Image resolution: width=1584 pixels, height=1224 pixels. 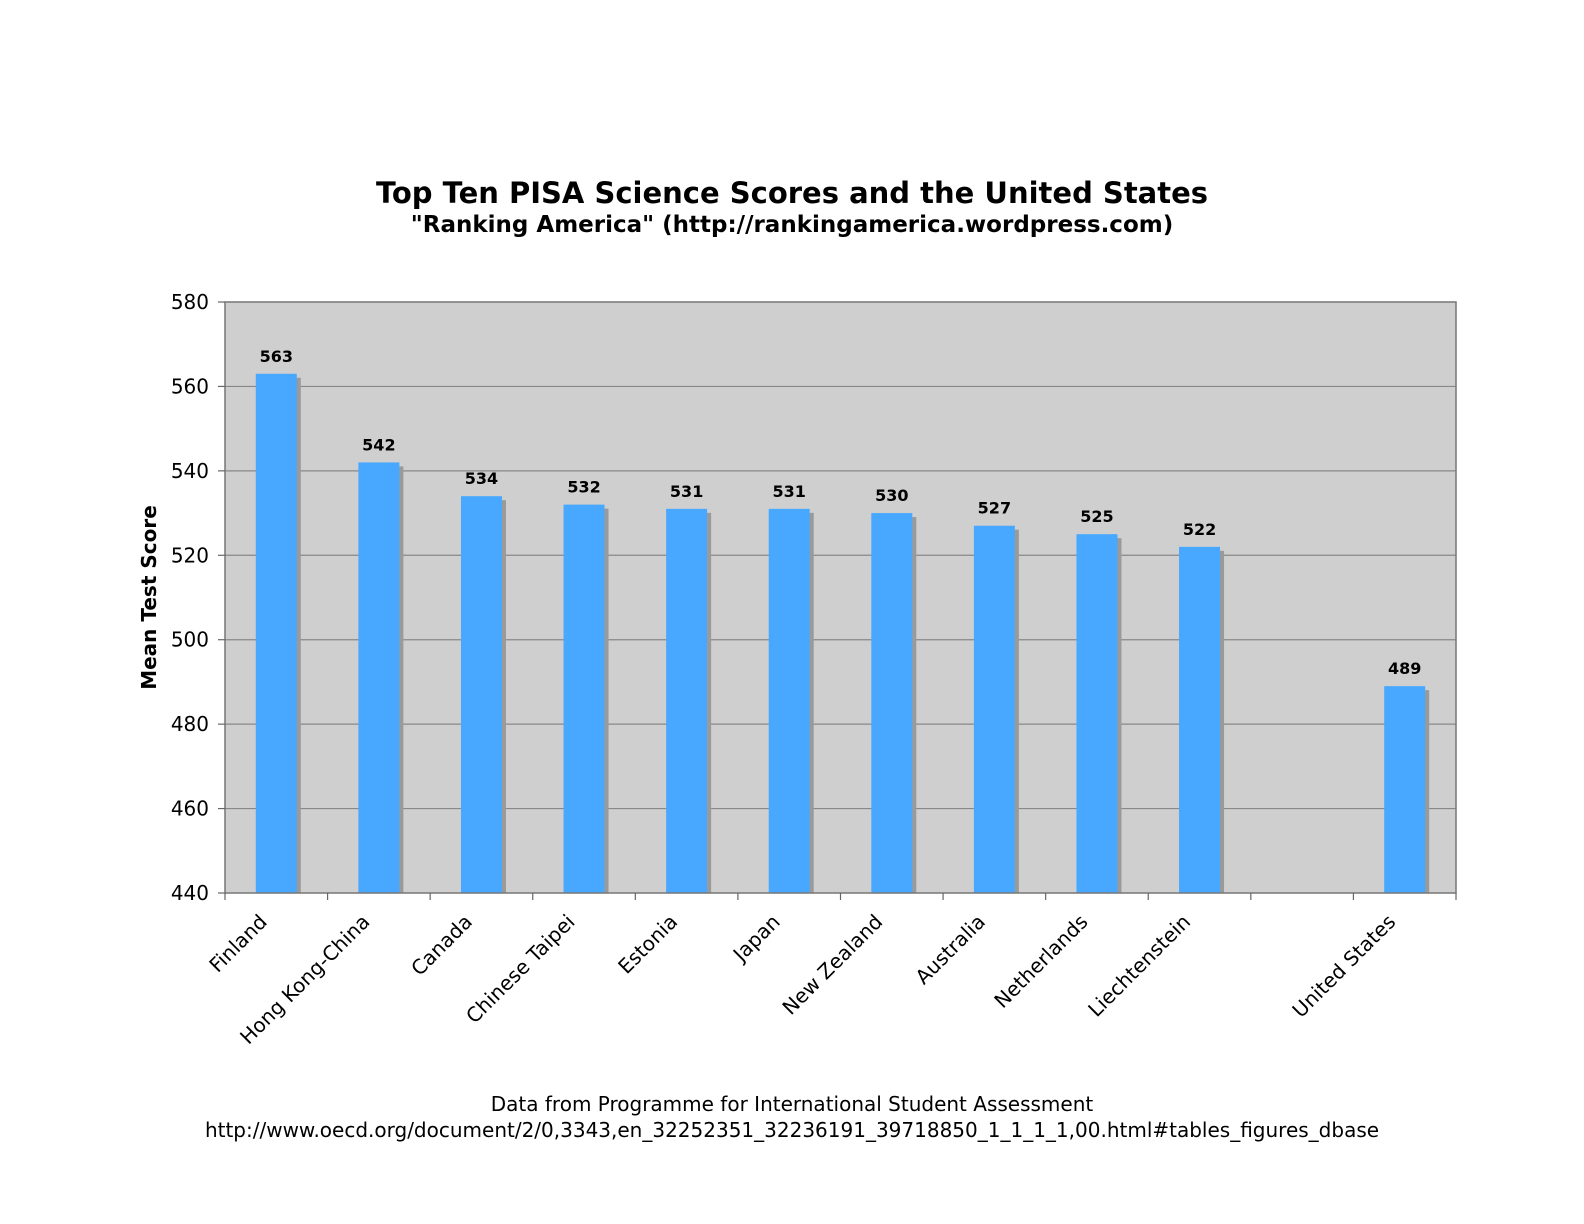 I want to click on data-label: 527, so click(x=994, y=508).